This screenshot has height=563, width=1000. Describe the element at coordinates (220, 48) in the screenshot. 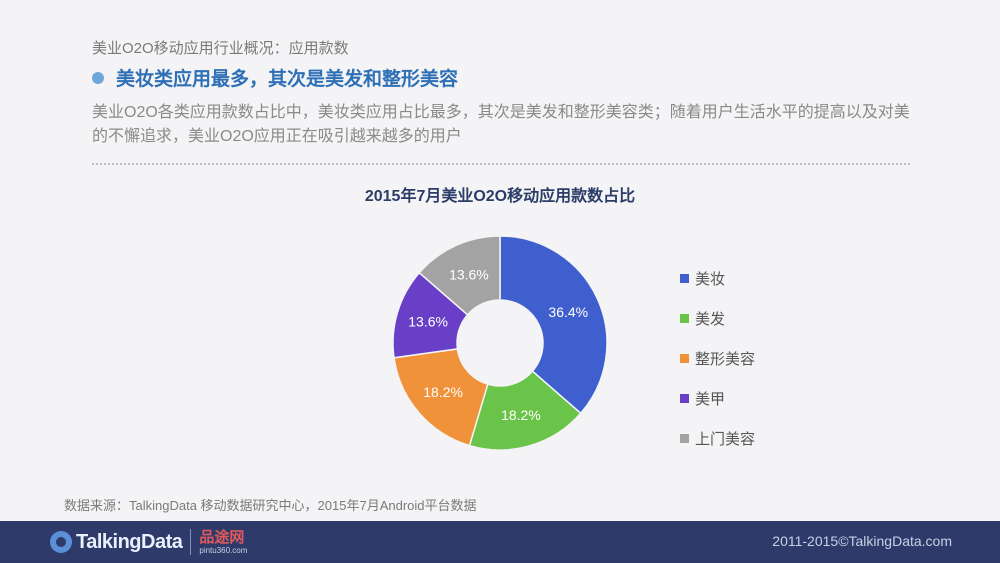

I see `section-title: 美业O2O移动应用行业概况：应用款数` at that location.